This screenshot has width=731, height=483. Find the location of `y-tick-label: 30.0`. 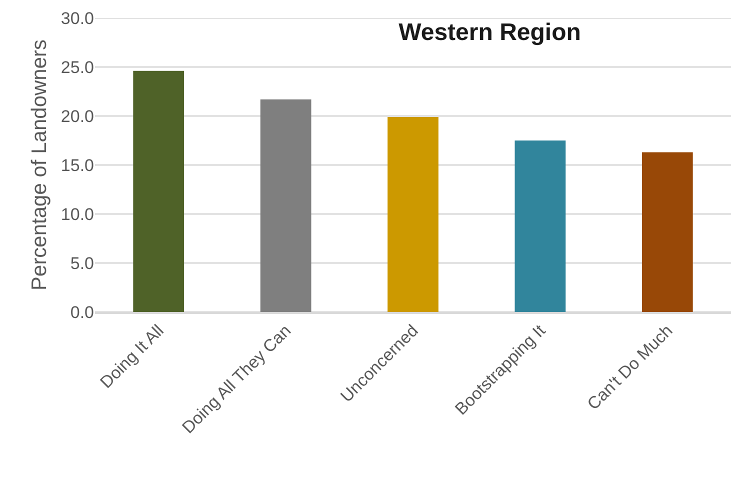

y-tick-label: 30.0 is located at coordinates (77, 18).